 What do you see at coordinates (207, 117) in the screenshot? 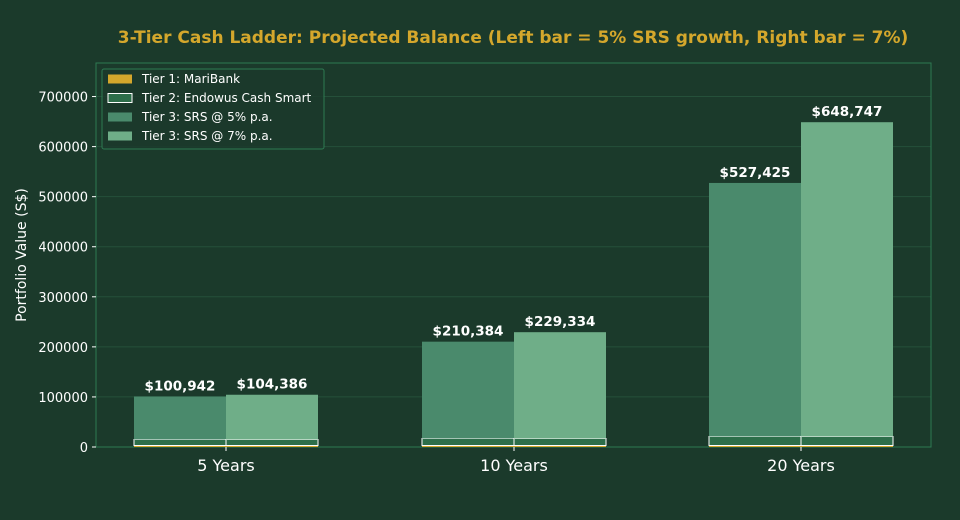
I see `legend-label: Tier 3: SRS @ 5% p.a.` at bounding box center [207, 117].